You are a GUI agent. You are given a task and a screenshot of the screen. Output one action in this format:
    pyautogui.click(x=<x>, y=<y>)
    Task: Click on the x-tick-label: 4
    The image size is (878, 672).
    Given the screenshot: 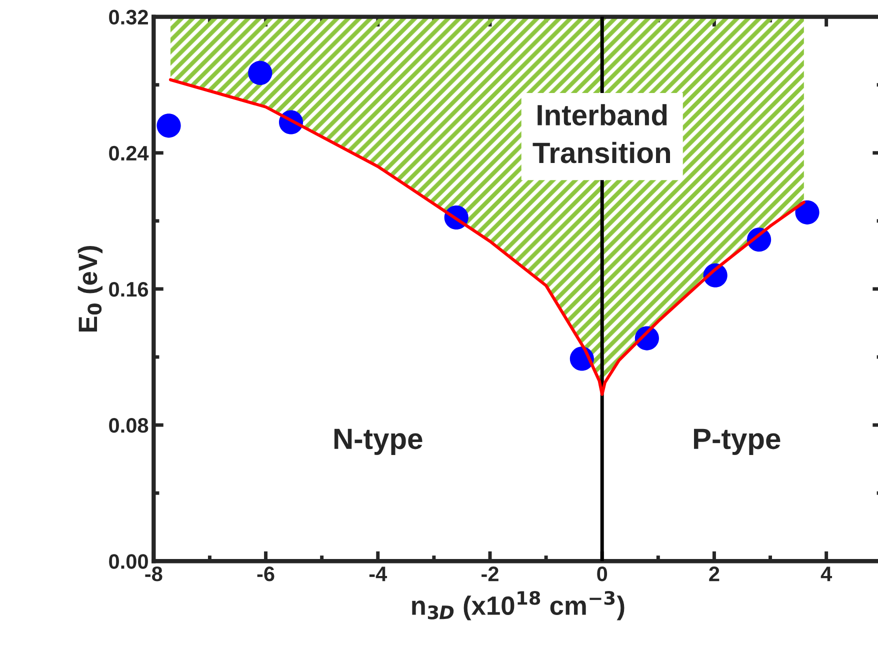 What is the action you would take?
    pyautogui.click(x=826, y=574)
    